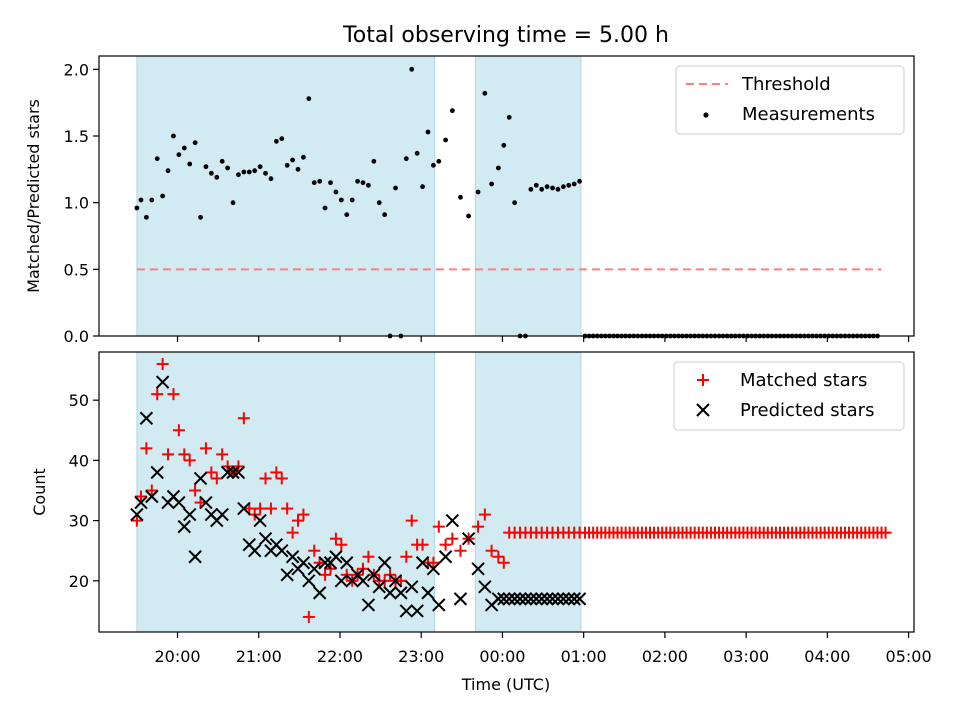 The width and height of the screenshot is (960, 720). What do you see at coordinates (76, 269) in the screenshot?
I see `y-tick-label: 0.5` at bounding box center [76, 269].